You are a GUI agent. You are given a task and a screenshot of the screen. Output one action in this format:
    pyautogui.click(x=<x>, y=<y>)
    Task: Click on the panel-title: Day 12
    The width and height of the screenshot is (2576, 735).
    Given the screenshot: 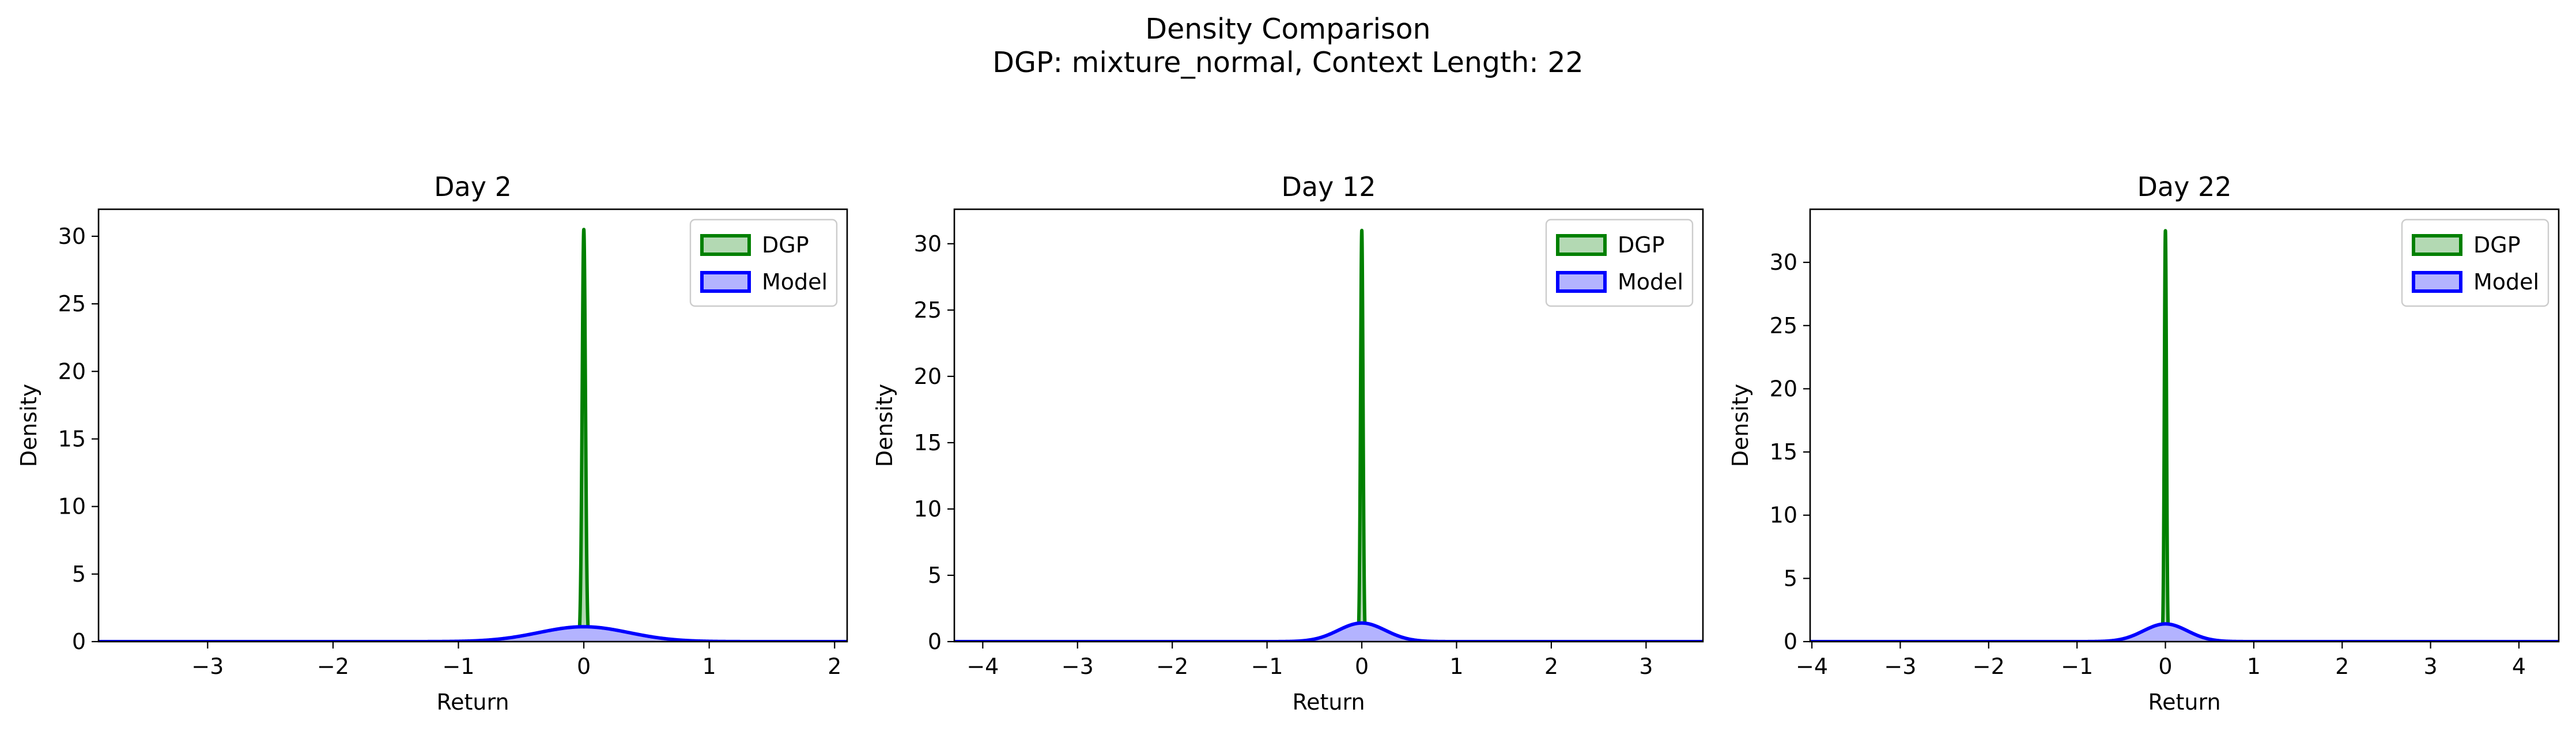 What is the action you would take?
    pyautogui.click(x=1329, y=186)
    